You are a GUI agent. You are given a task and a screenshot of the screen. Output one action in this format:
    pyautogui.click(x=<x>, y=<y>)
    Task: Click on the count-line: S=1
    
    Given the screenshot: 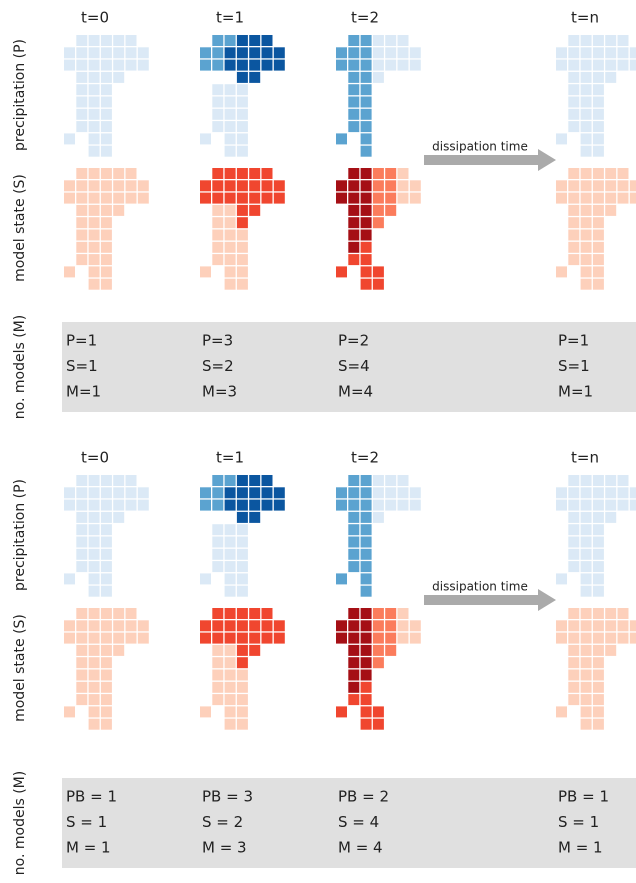 What is the action you would take?
    pyautogui.click(x=82, y=366)
    